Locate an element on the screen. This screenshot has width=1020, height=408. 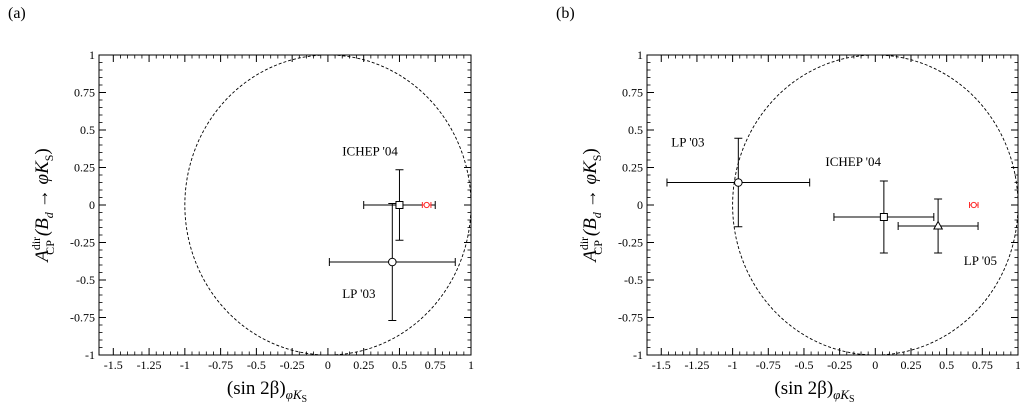
point-label: LP '05 is located at coordinates (980, 260).